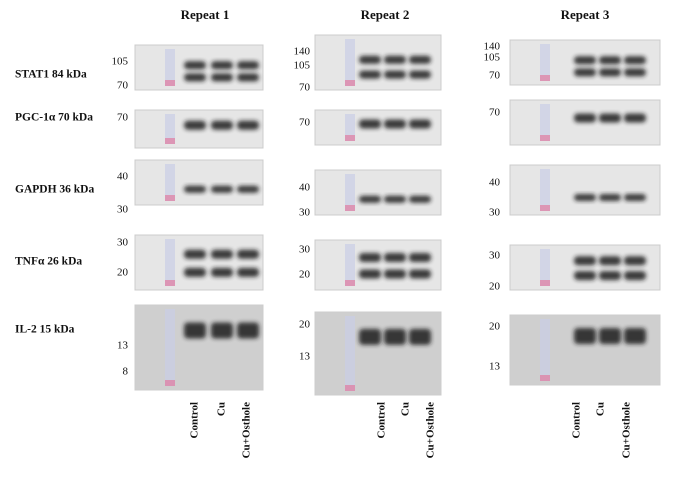 The height and width of the screenshot is (477, 683). I want to click on row-label: TNFα 26 kDa, so click(48, 262).